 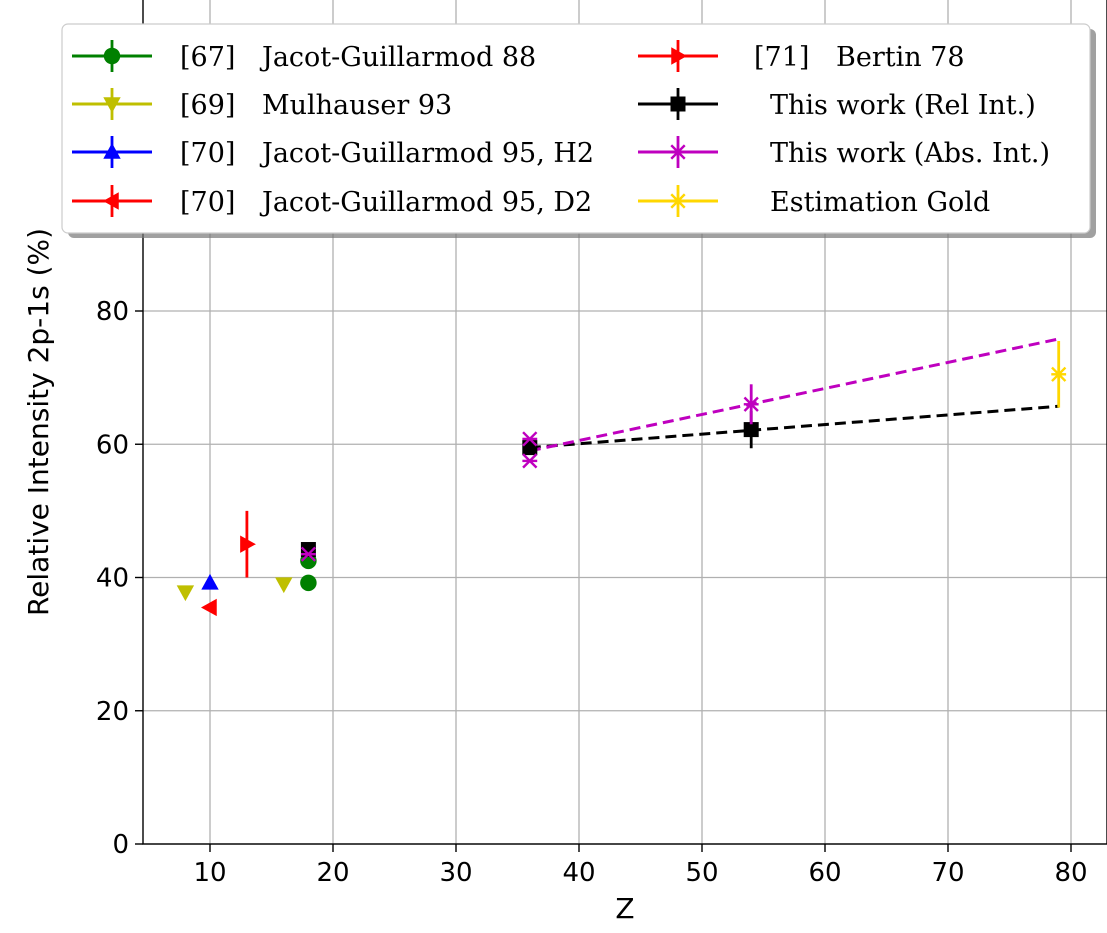 What do you see at coordinates (426, 153) in the screenshot?
I see `legend-label: Jacot-Guillarmod 95, H2` at bounding box center [426, 153].